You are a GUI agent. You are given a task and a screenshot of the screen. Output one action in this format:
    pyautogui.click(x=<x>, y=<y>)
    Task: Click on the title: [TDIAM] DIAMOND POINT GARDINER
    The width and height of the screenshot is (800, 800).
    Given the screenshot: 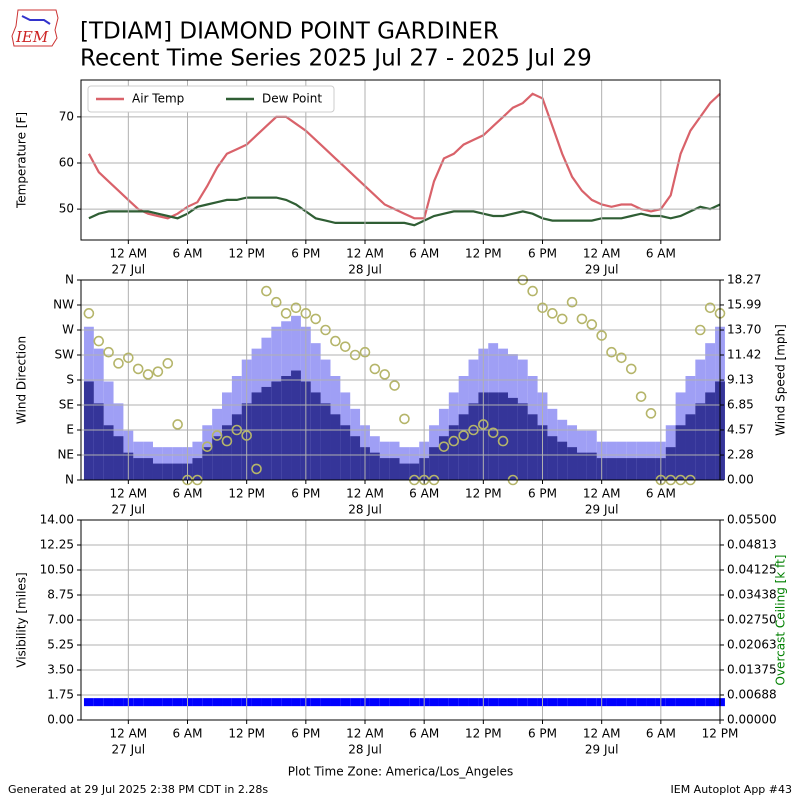 What is the action you would take?
    pyautogui.click(x=289, y=32)
    